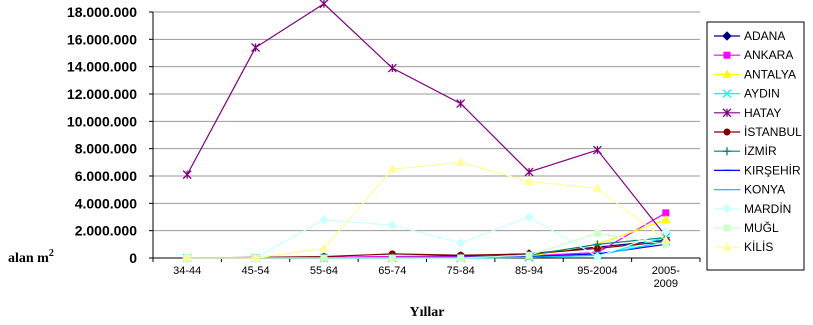  Describe the element at coordinates (102, 94) in the screenshot. I see `y-tick-label: 12.000.000` at that location.